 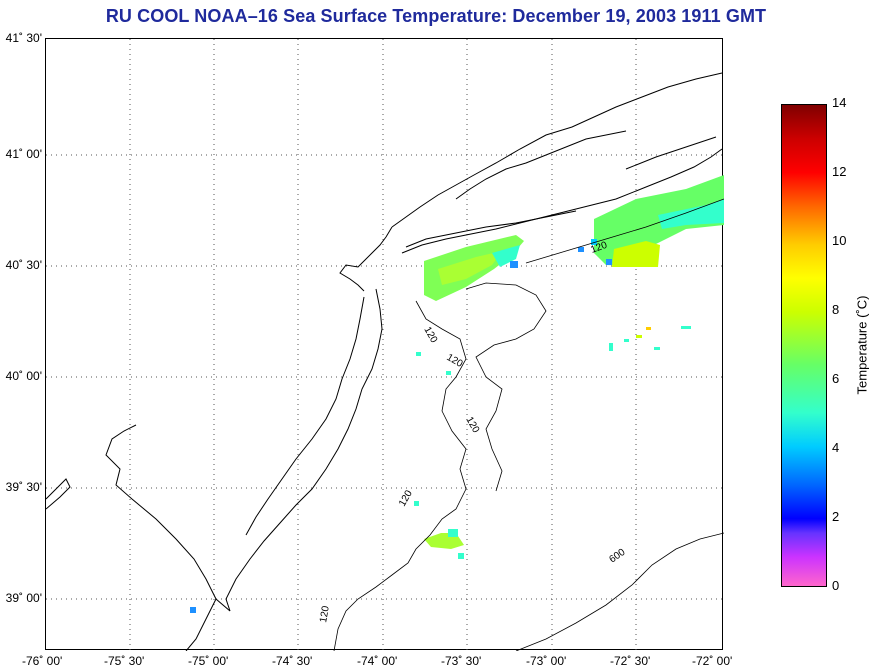 I want to click on colorbar-tick: 6, so click(x=836, y=378).